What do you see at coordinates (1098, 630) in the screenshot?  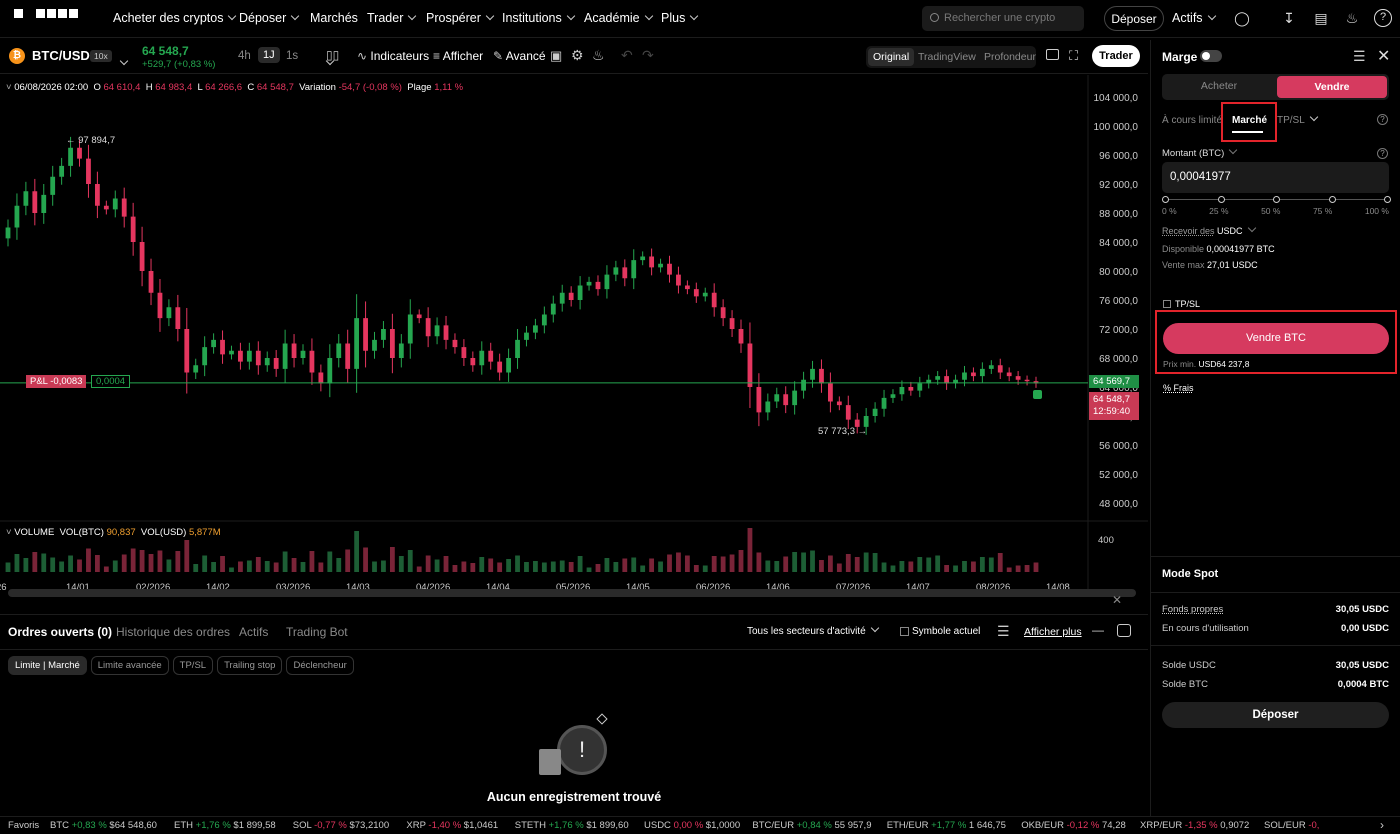 I see `minimize-icon: —` at bounding box center [1098, 630].